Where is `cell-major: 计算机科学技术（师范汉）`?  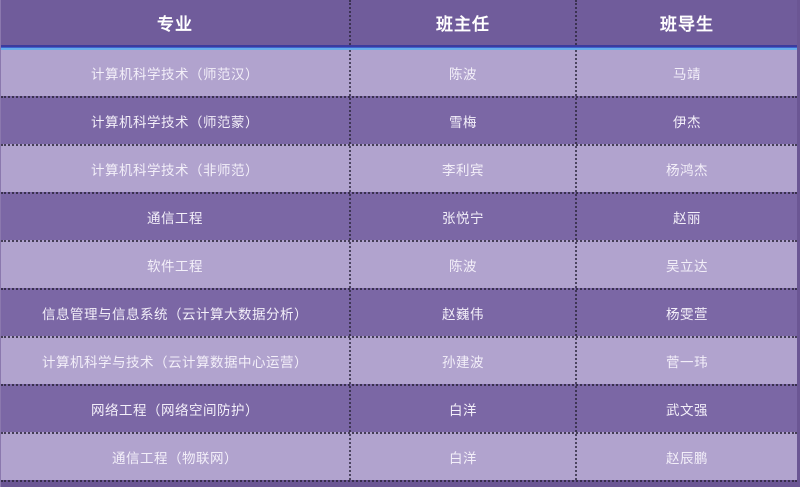 cell-major: 计算机科学技术（师范汉） is located at coordinates (175, 75).